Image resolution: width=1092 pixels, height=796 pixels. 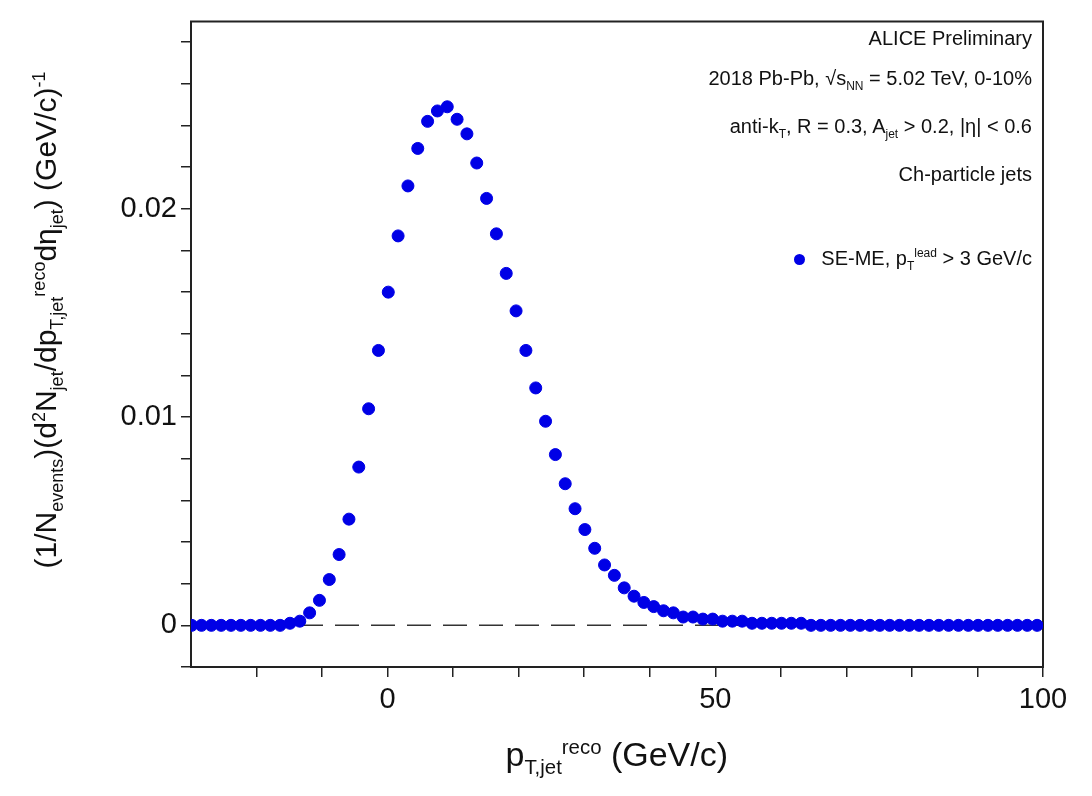 What do you see at coordinates (1043, 698) in the screenshot?
I see `x-tick-label: 100` at bounding box center [1043, 698].